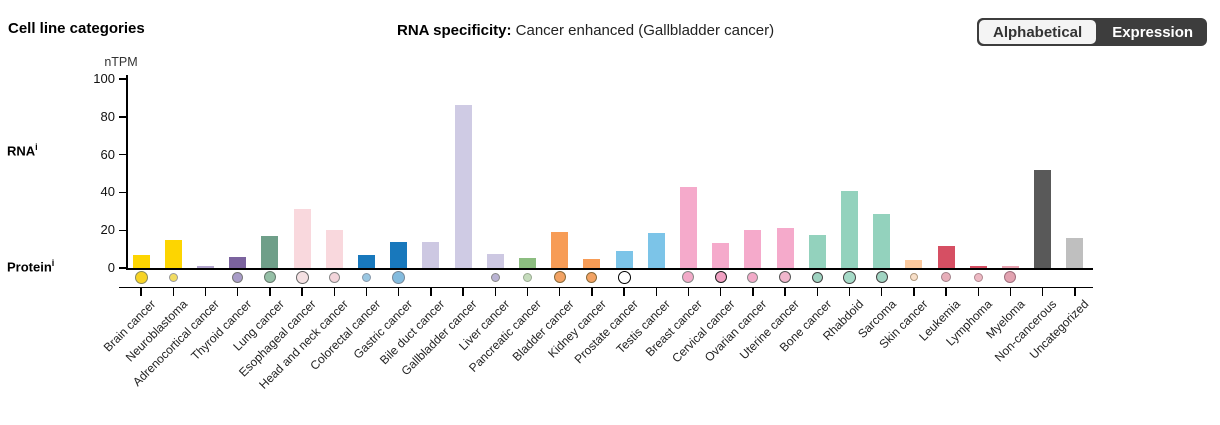 This screenshot has width=1220, height=425. I want to click on y-tick-label: 40, so click(107, 192).